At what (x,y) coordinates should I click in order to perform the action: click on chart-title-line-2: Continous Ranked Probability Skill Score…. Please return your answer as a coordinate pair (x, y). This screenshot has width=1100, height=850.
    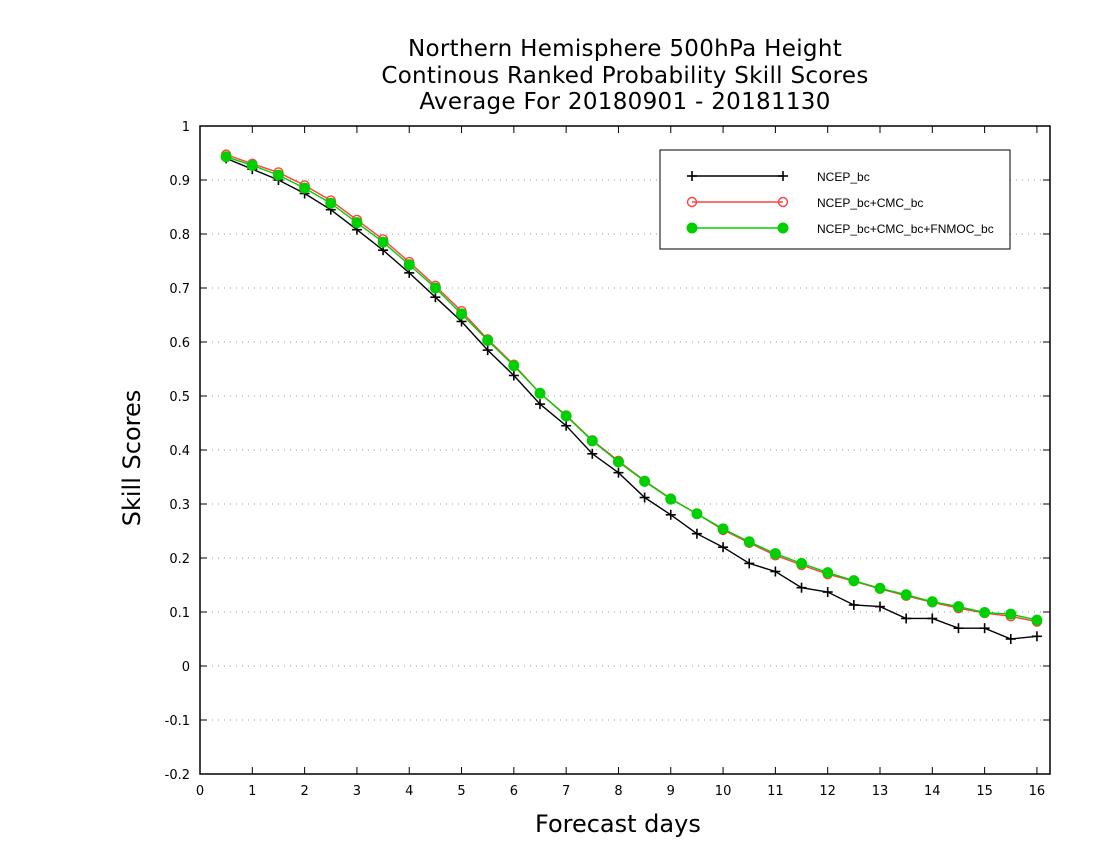
    Looking at the image, I should click on (625, 76).